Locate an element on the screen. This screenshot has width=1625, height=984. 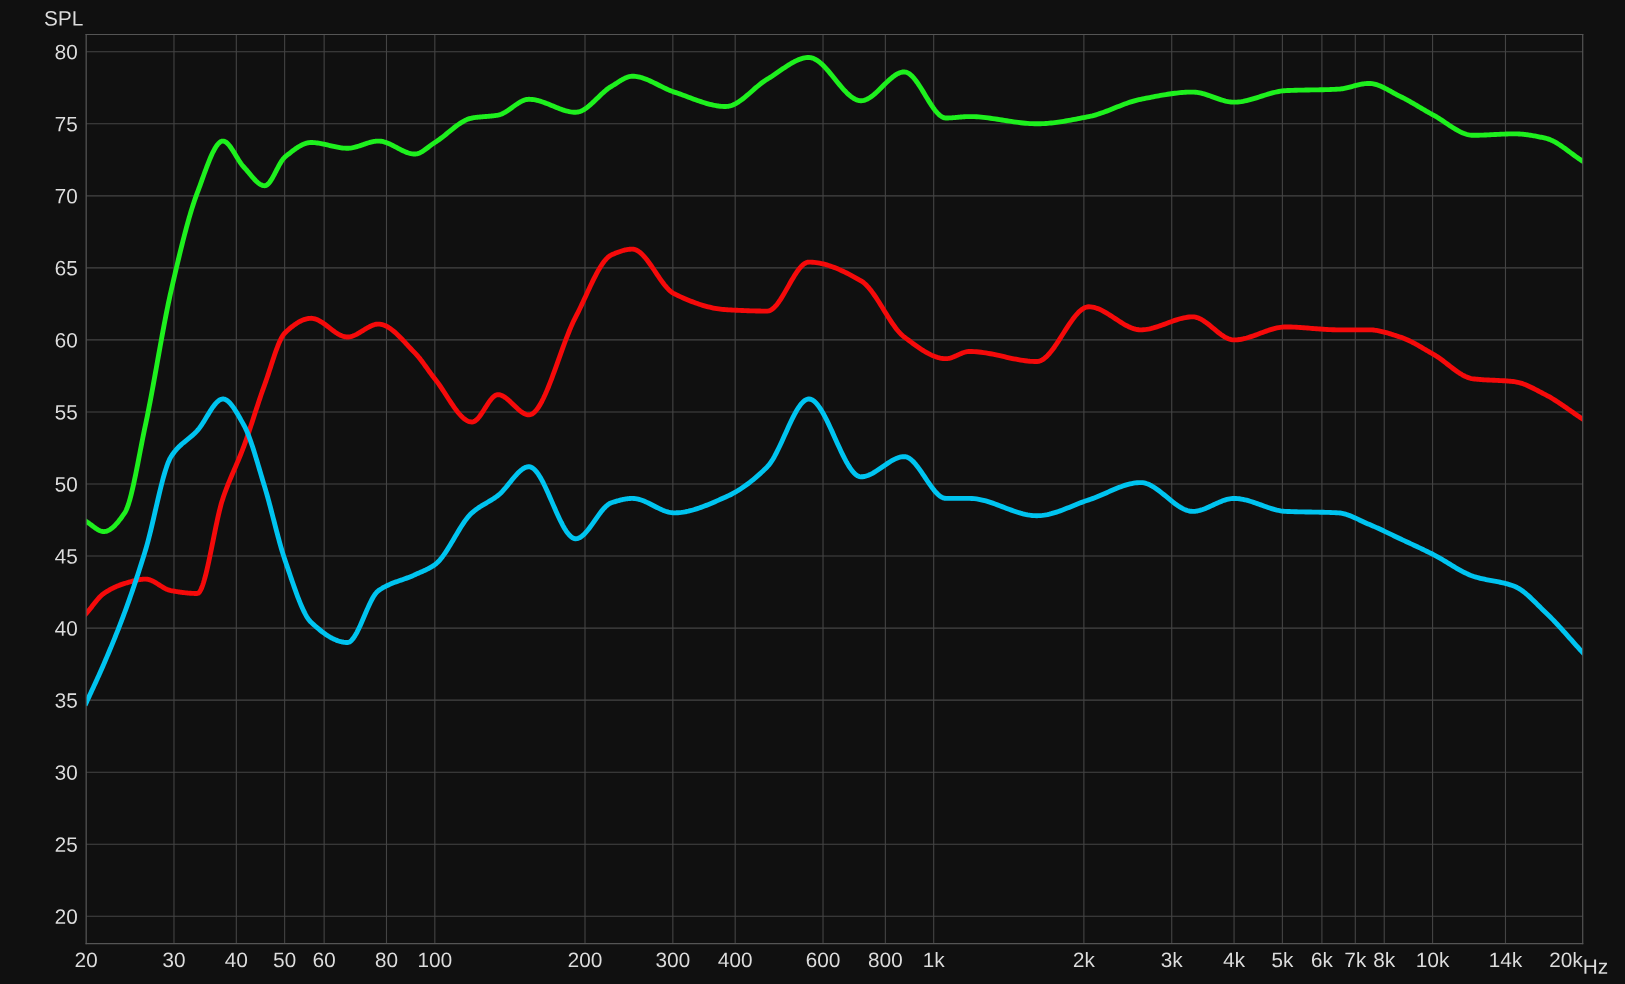
x-tick-label: 800 is located at coordinates (885, 960).